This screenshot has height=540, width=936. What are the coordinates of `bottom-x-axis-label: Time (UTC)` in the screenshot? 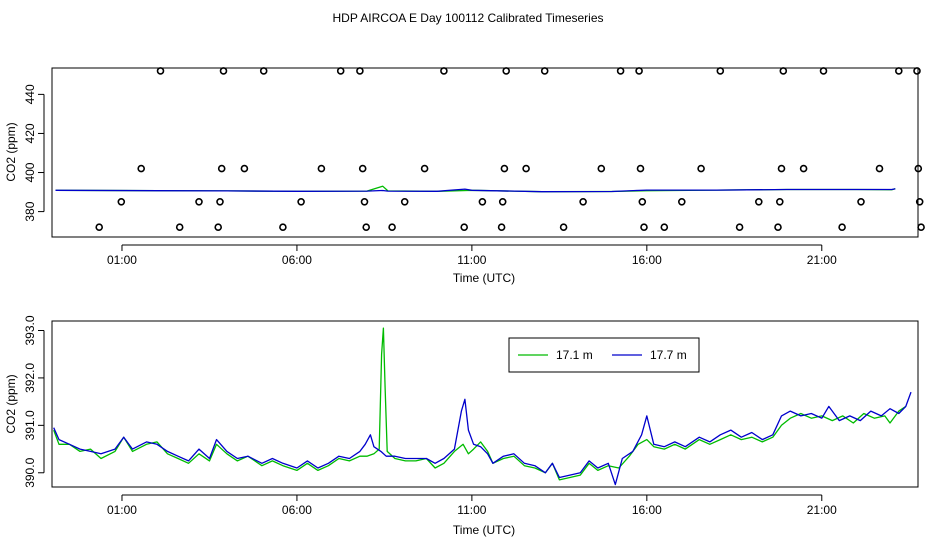 It's located at (484, 530).